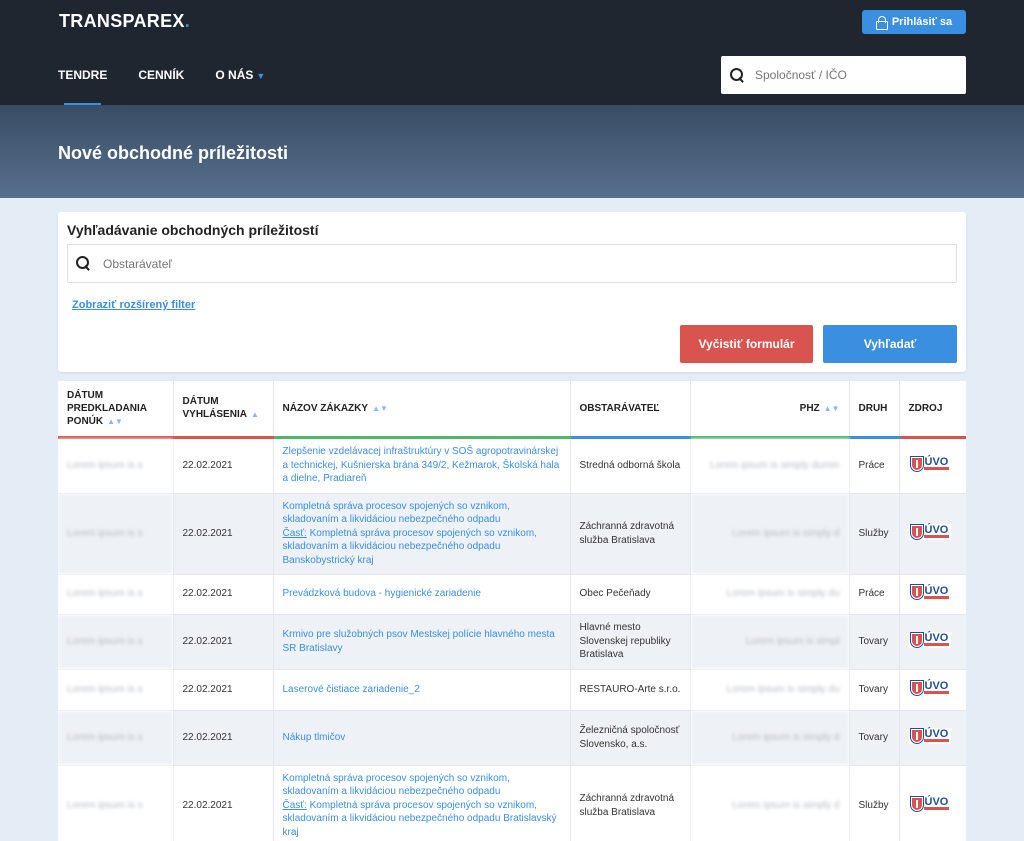 This screenshot has height=841, width=1024. I want to click on nav-item-cennik: CENNÍK, so click(161, 75).